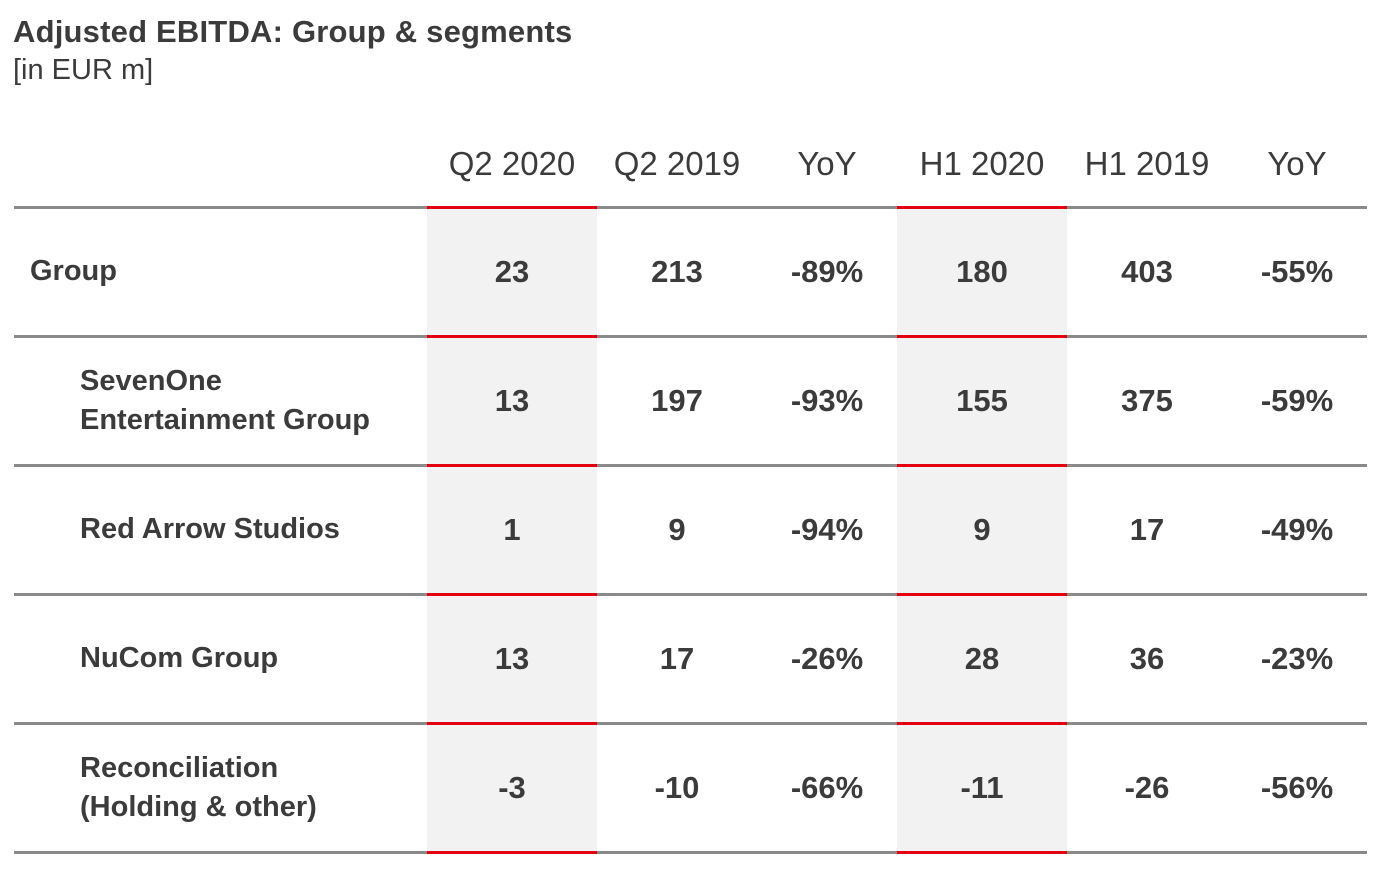  I want to click on table-cell: 197, so click(677, 400).